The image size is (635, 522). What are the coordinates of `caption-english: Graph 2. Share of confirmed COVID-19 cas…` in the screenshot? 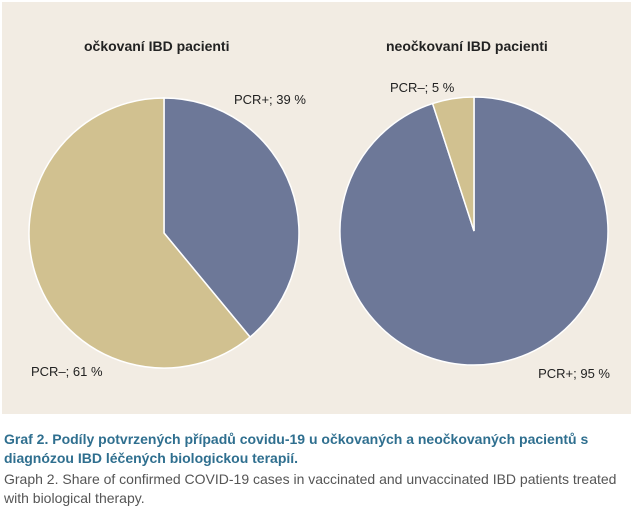 It's located at (310, 488).